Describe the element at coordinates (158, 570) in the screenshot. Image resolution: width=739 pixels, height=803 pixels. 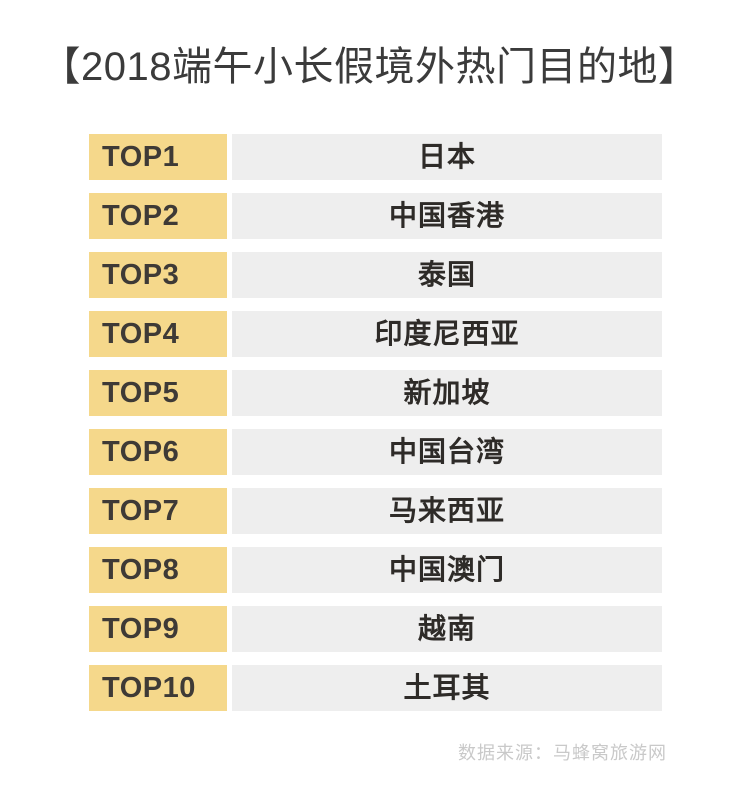
I see `rank-badge: TOP8` at that location.